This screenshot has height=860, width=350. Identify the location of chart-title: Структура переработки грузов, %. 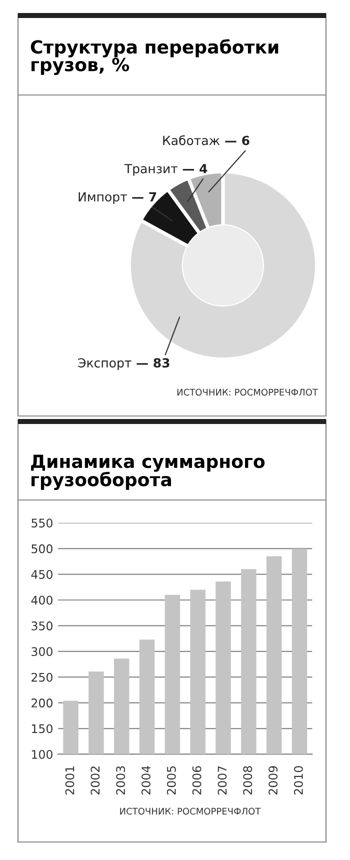
(154, 57).